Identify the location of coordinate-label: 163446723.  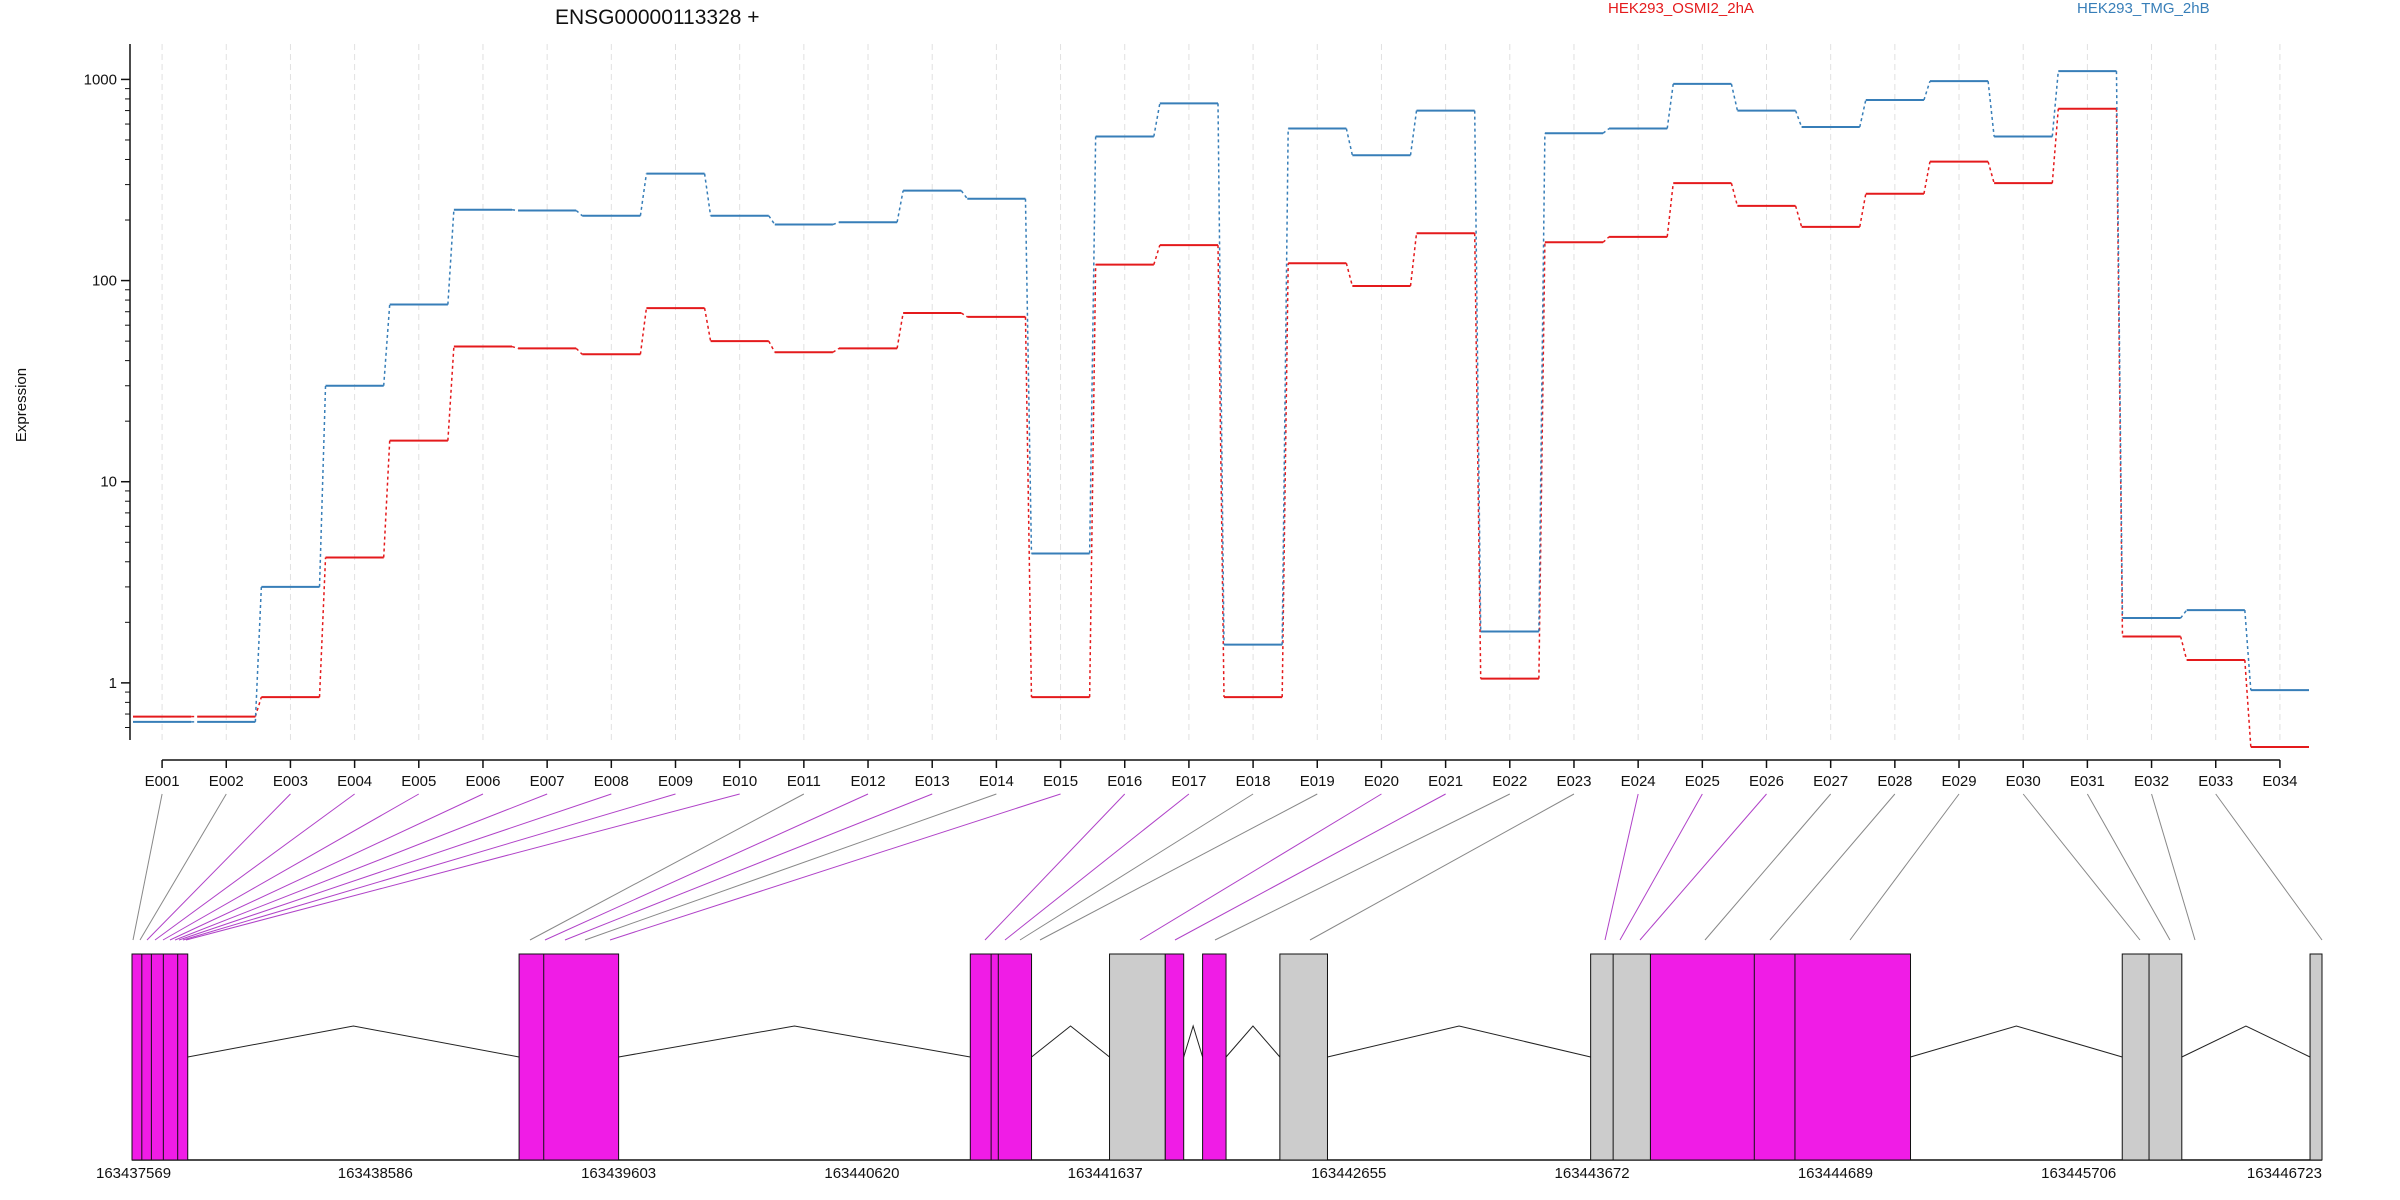
(2284, 1173).